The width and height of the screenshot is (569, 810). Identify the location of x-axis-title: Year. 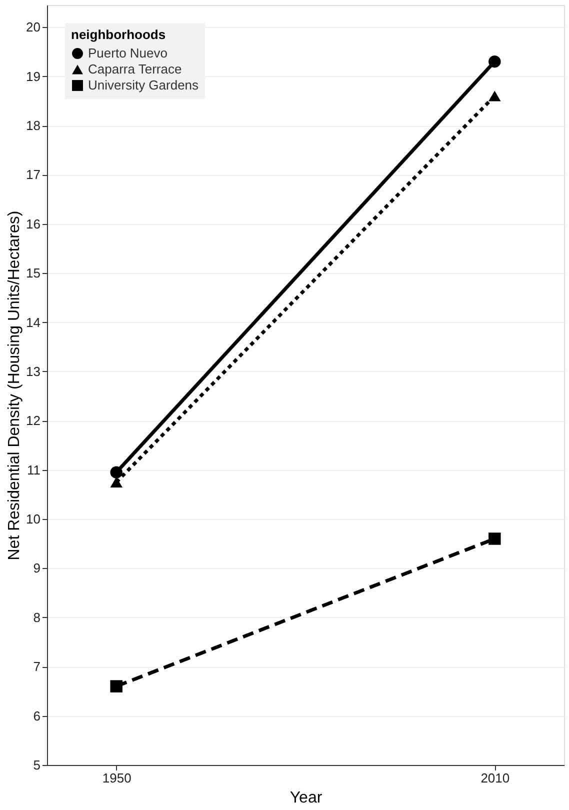
(306, 798).